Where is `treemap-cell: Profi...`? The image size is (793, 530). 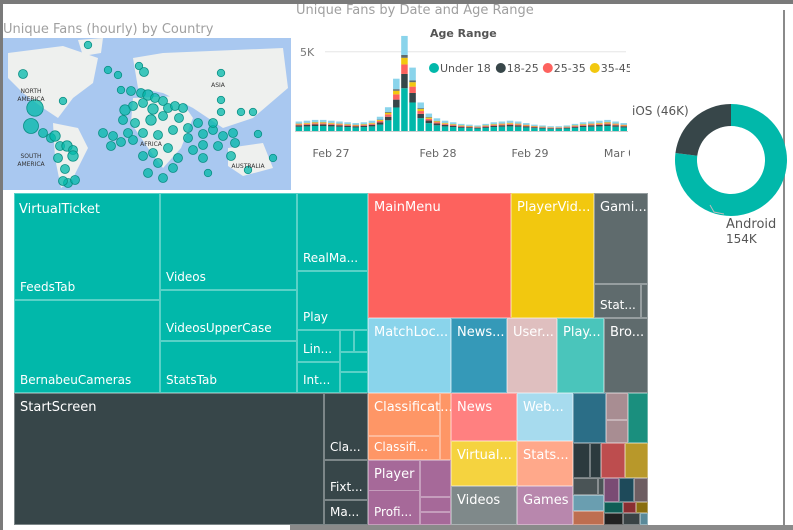 treemap-cell: Profi... is located at coordinates (394, 507).